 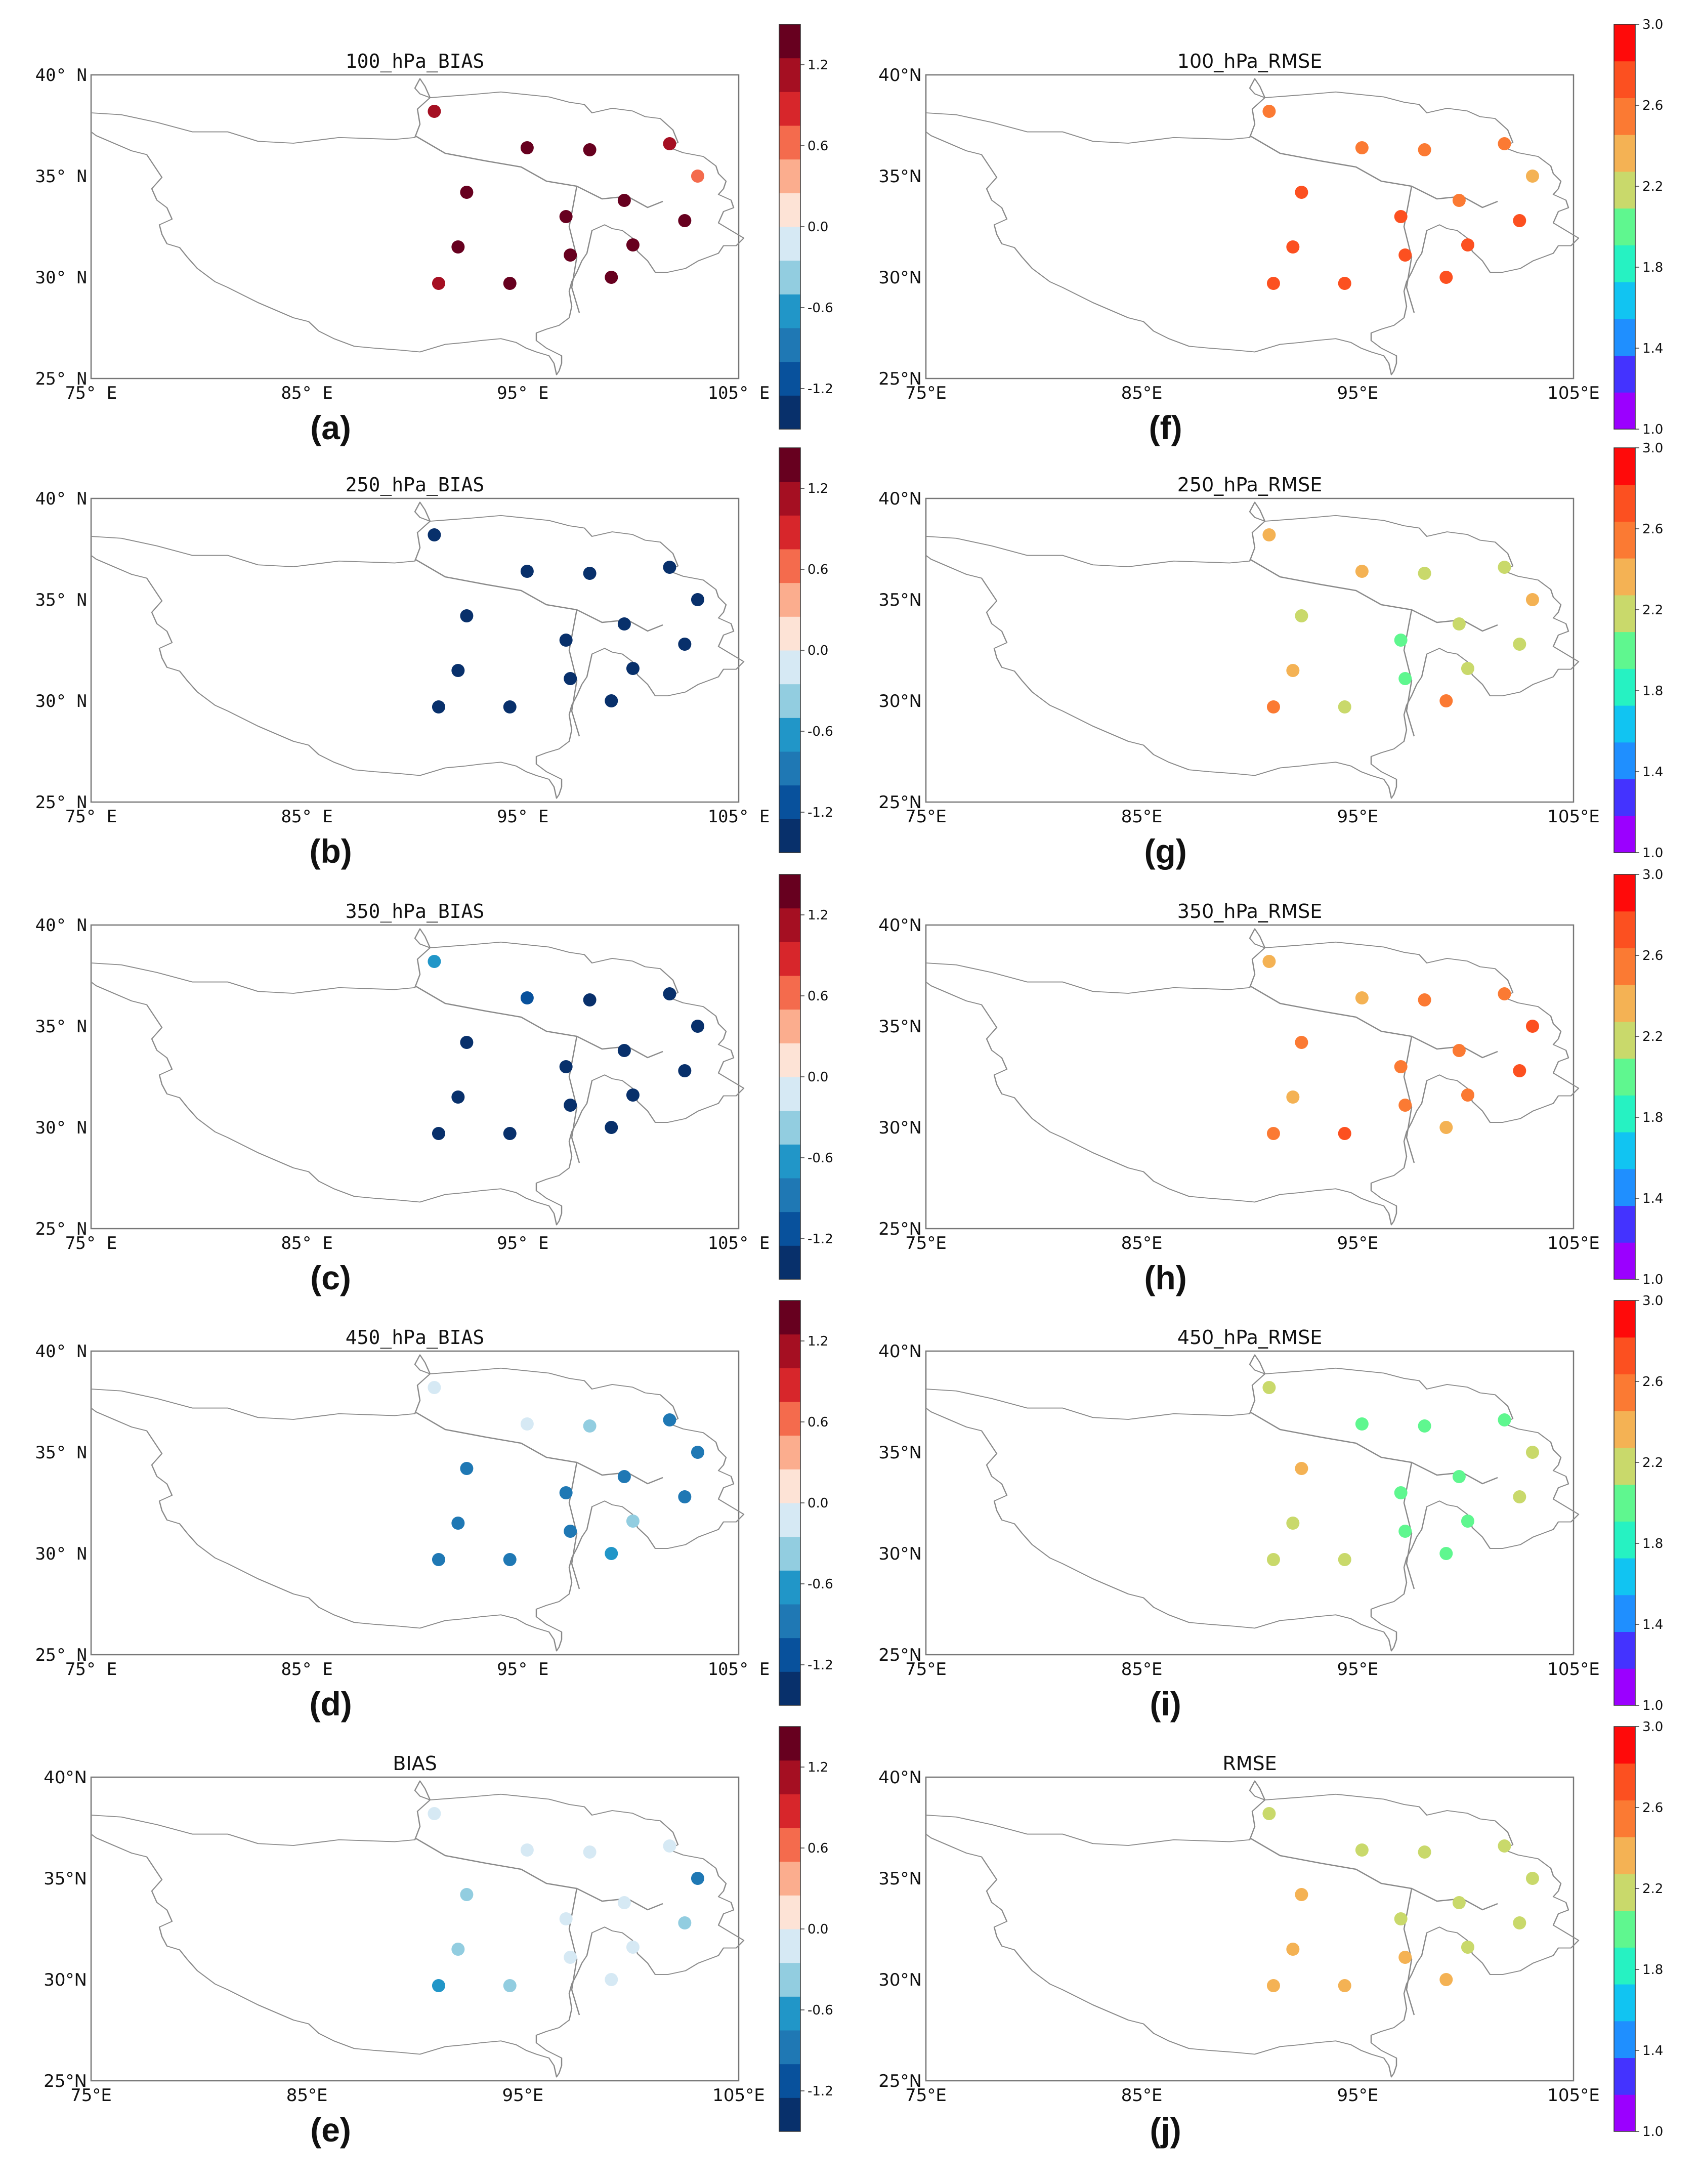 I want to click on lat-tick-label: 40° N, so click(x=61, y=1351).